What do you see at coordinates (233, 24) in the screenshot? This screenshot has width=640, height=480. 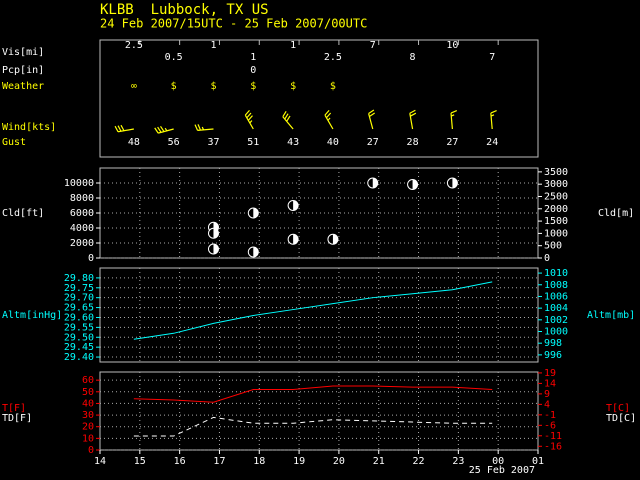 I see `subtitle: 24 Feb 2007/15UTC - 25 Feb 2007/00UTC` at bounding box center [233, 24].